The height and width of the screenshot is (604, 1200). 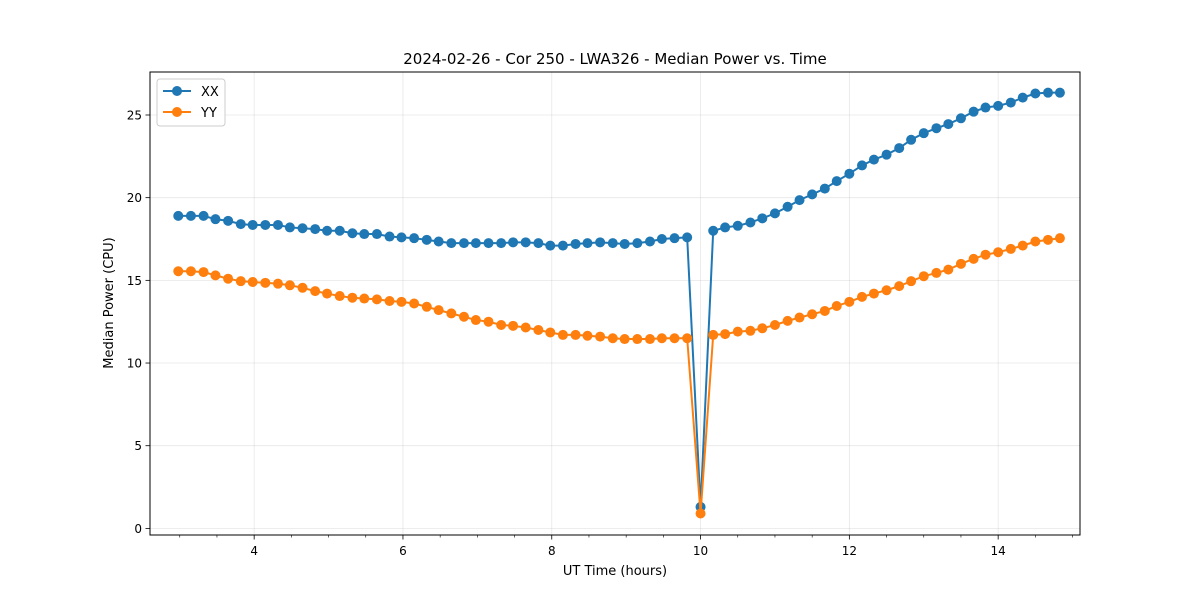 I want to click on x-tick-label: 14, so click(x=998, y=551).